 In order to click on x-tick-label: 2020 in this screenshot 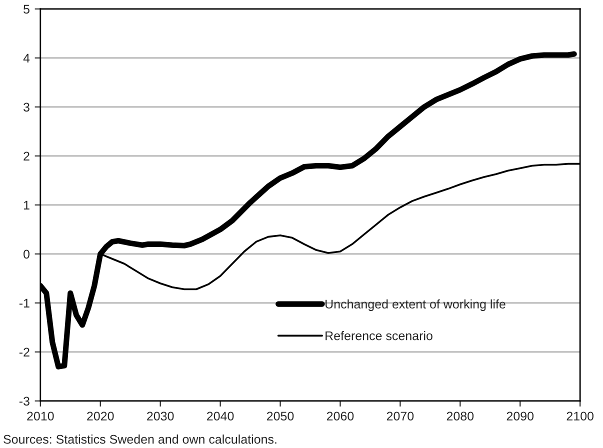, I will do `click(100, 416)`.